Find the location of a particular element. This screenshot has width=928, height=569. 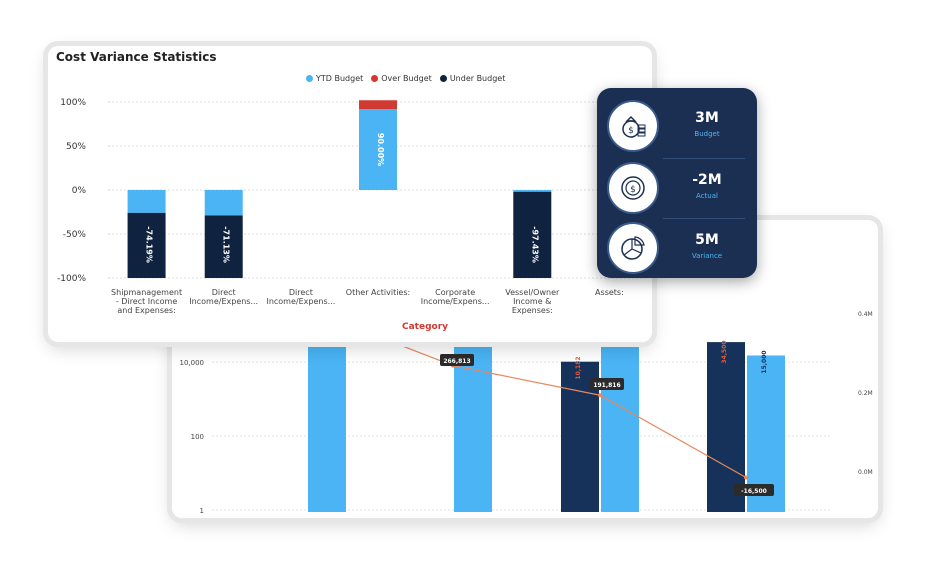

kpi-panel: $ 3M Budget $ -2M Actual is located at coordinates (677, 183).